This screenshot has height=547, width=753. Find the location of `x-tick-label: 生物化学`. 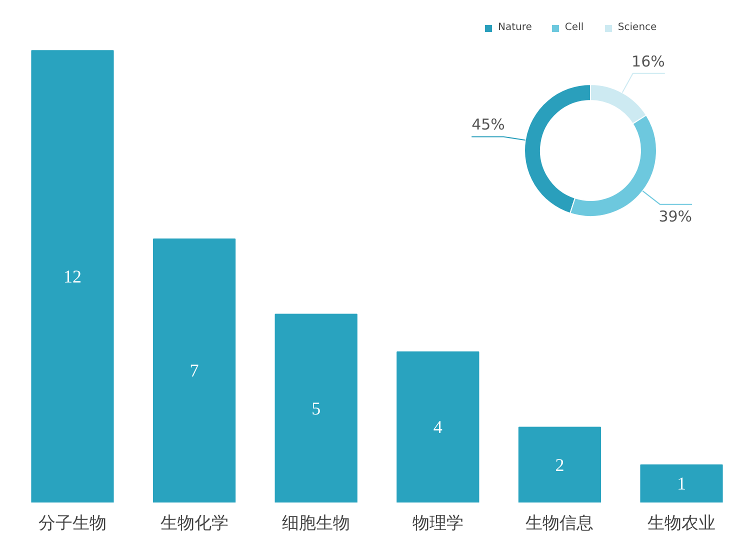

x-tick-label: 生物化学 is located at coordinates (194, 524).